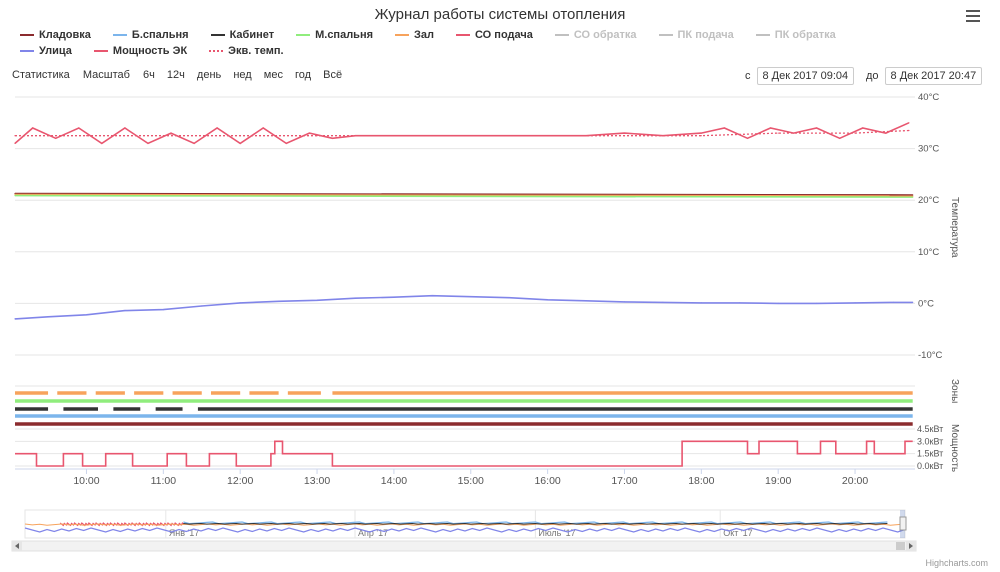 This screenshot has width=1000, height=572. I want to click on y-axis-title-power: Мощность, so click(954, 448).